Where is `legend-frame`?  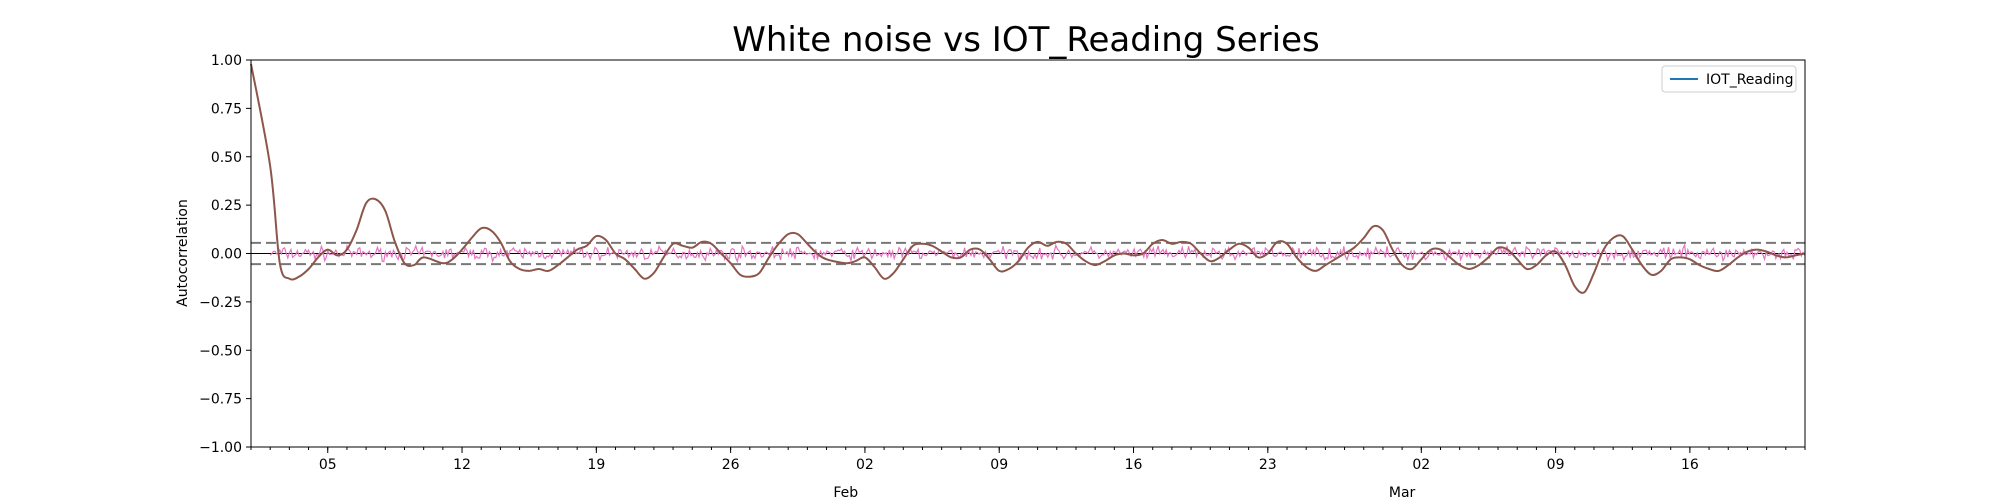 legend-frame is located at coordinates (1729, 79).